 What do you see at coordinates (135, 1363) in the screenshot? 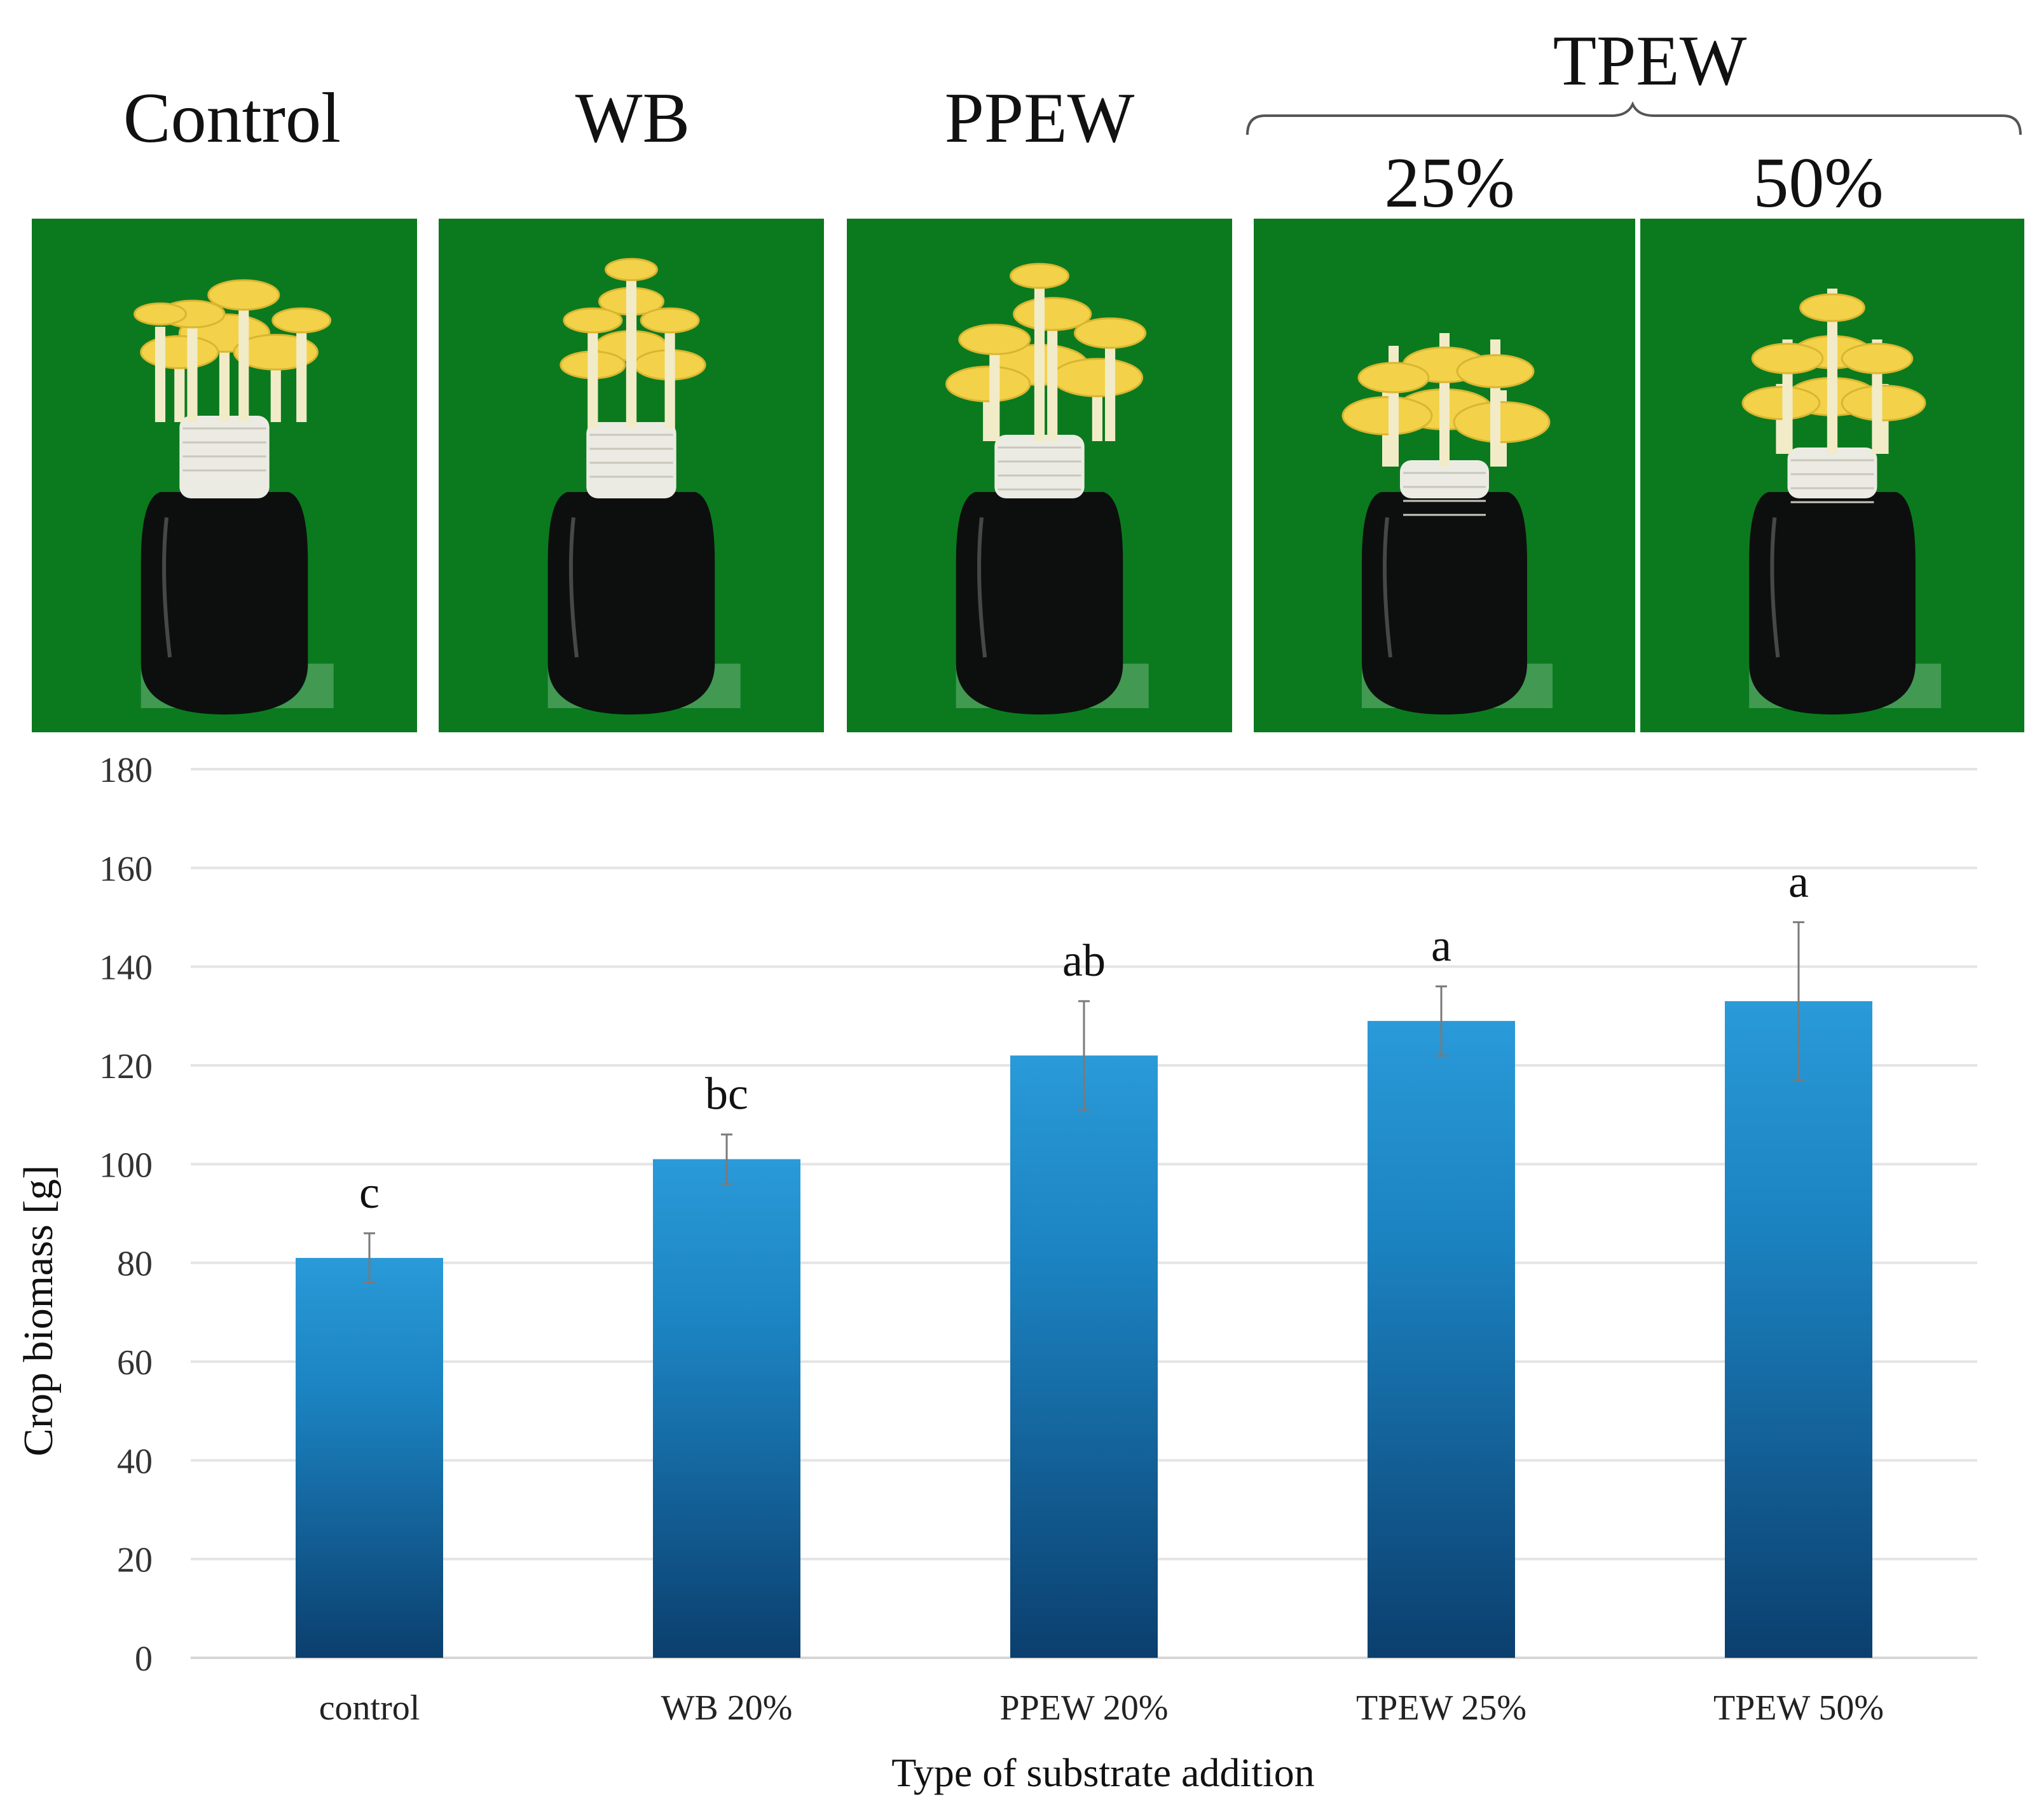
I see `y-tick-label: 60` at bounding box center [135, 1363].